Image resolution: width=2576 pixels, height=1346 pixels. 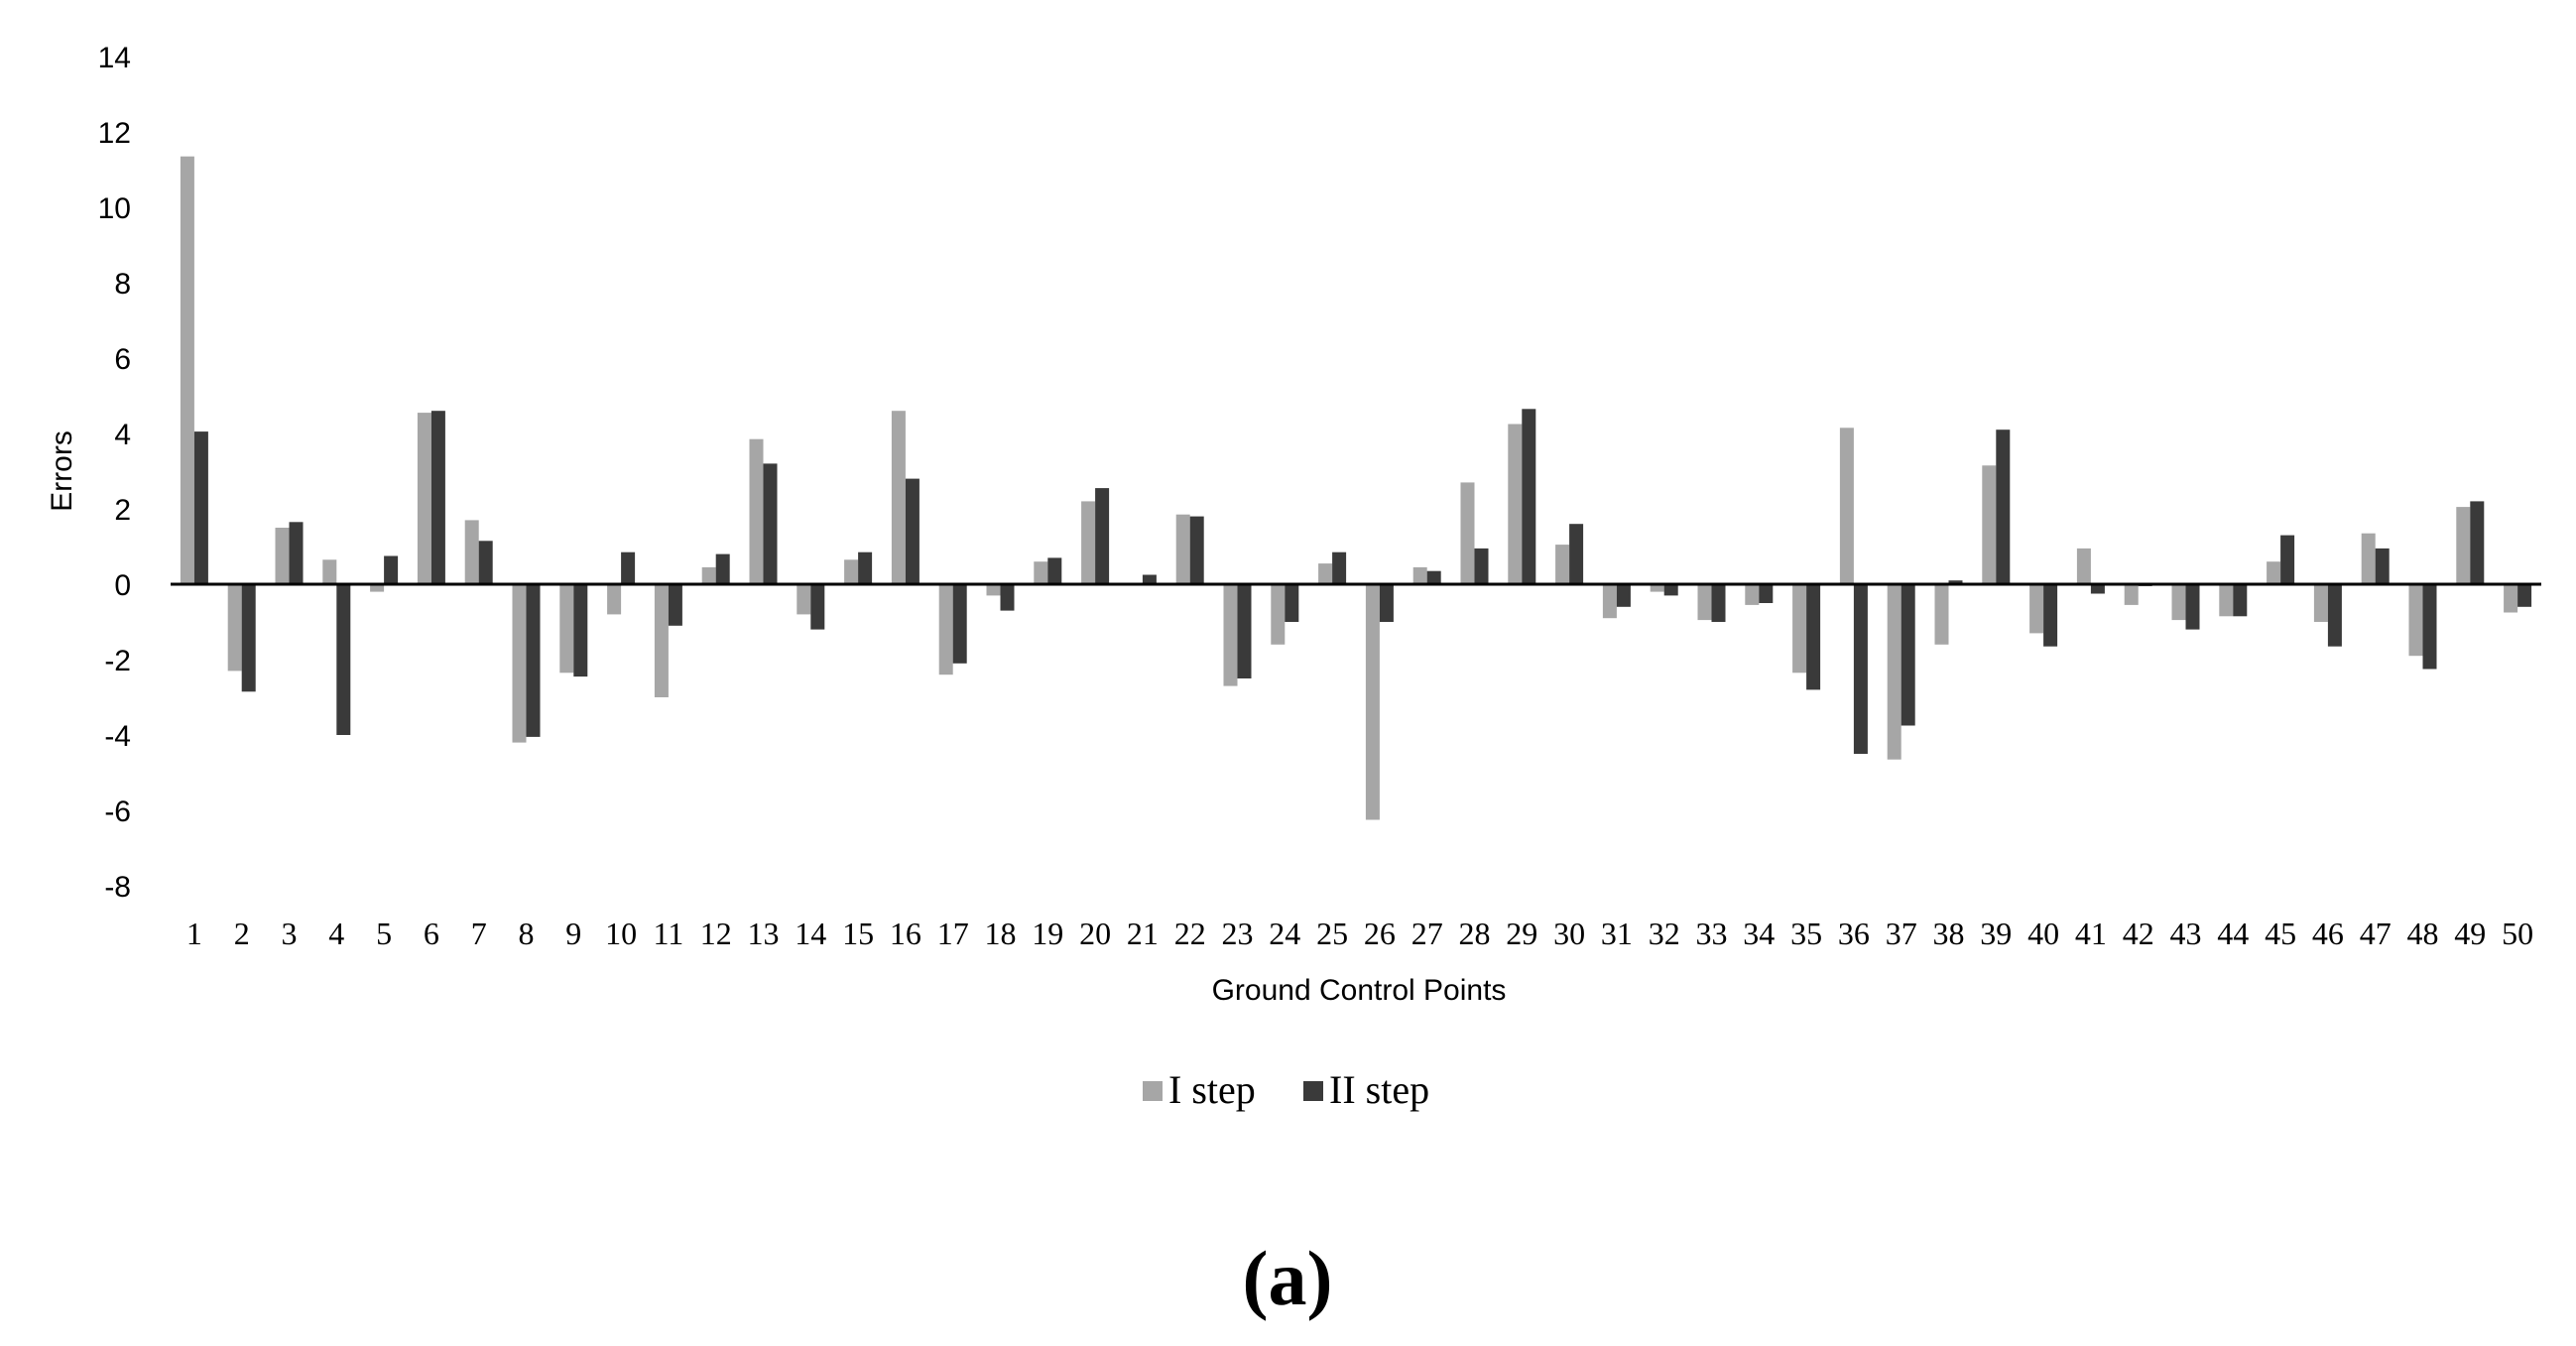 What do you see at coordinates (1143, 933) in the screenshot?
I see `x-tick-label: 21` at bounding box center [1143, 933].